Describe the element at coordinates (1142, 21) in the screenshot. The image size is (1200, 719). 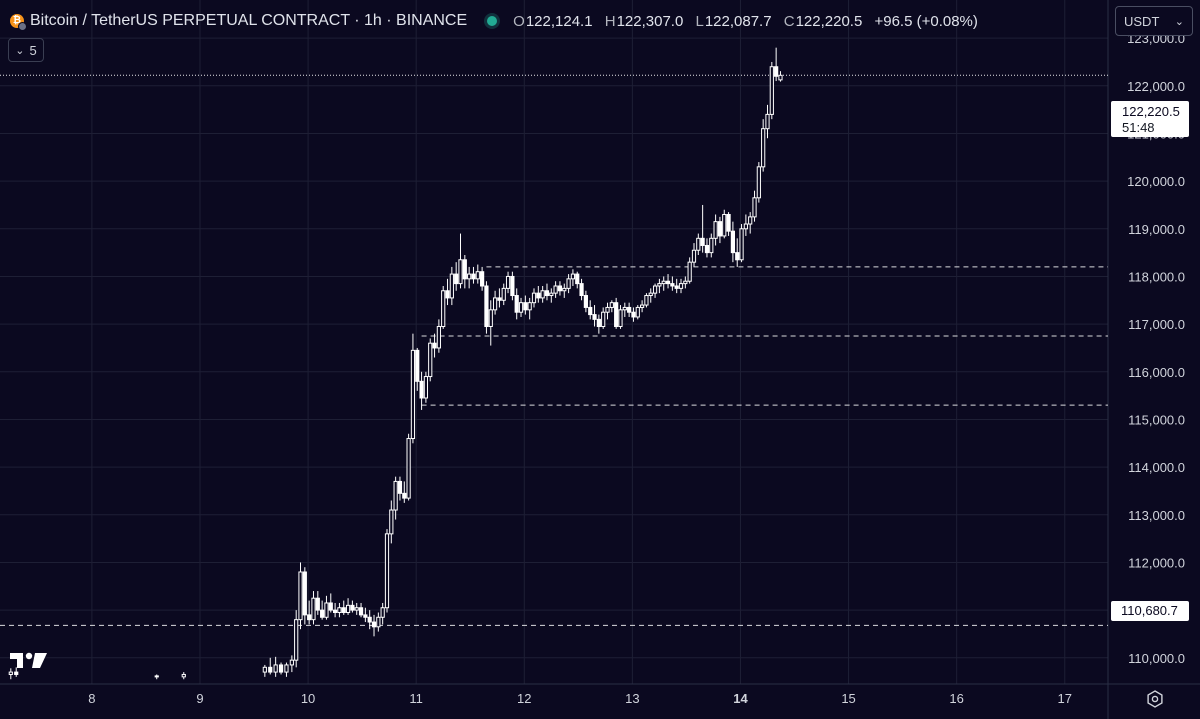
I see `currency-label: USDT` at that location.